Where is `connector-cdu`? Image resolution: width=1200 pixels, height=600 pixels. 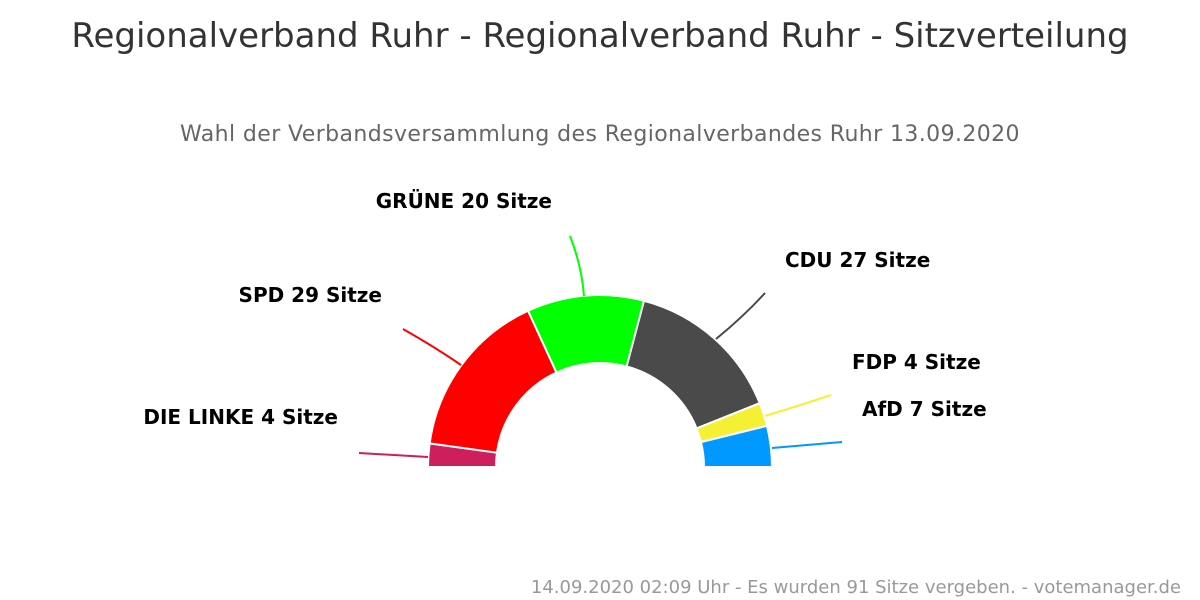 connector-cdu is located at coordinates (740, 316).